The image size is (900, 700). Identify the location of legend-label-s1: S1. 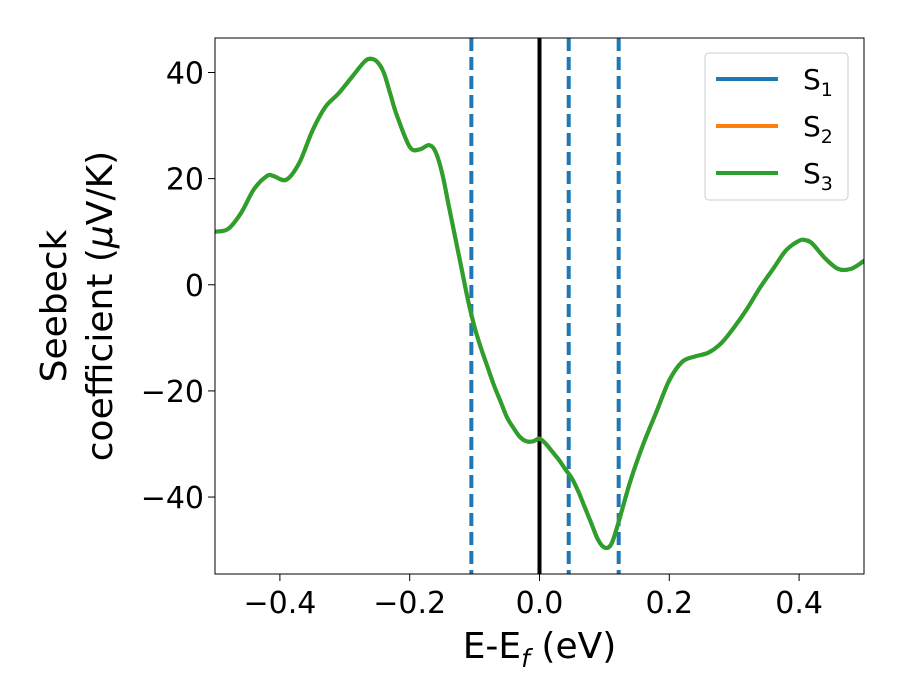
(818, 82).